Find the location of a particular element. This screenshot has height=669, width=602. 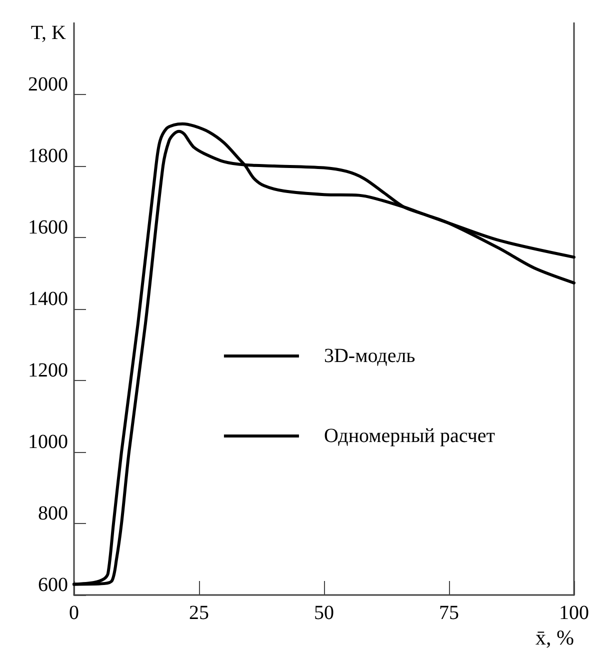

y-tick-label: 1000 is located at coordinates (48, 442).